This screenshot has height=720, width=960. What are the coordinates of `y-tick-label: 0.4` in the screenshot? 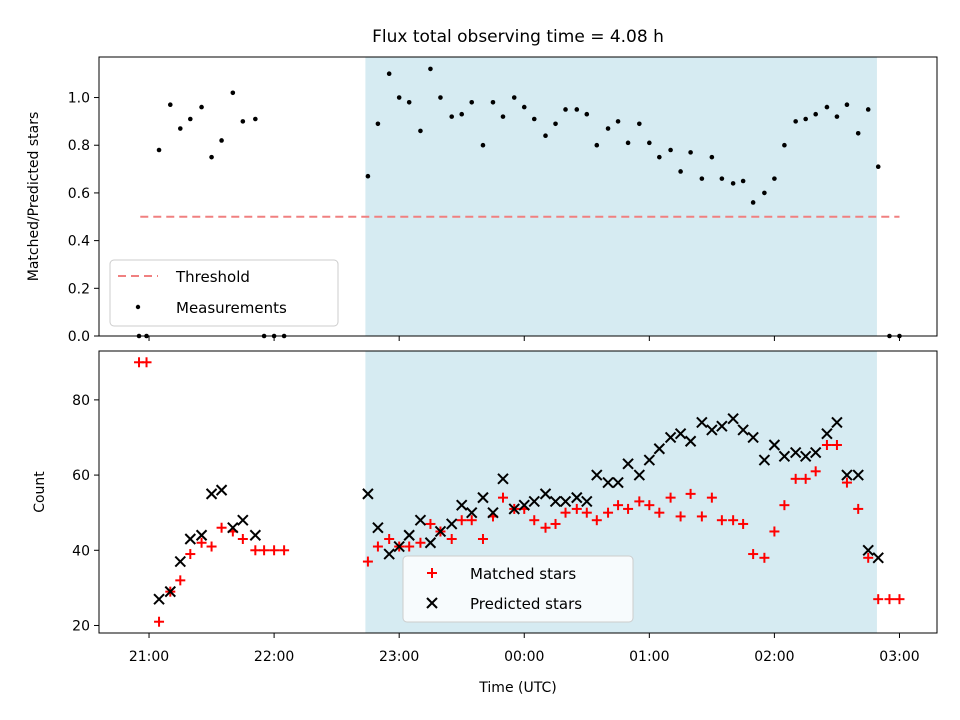 It's located at (79, 242).